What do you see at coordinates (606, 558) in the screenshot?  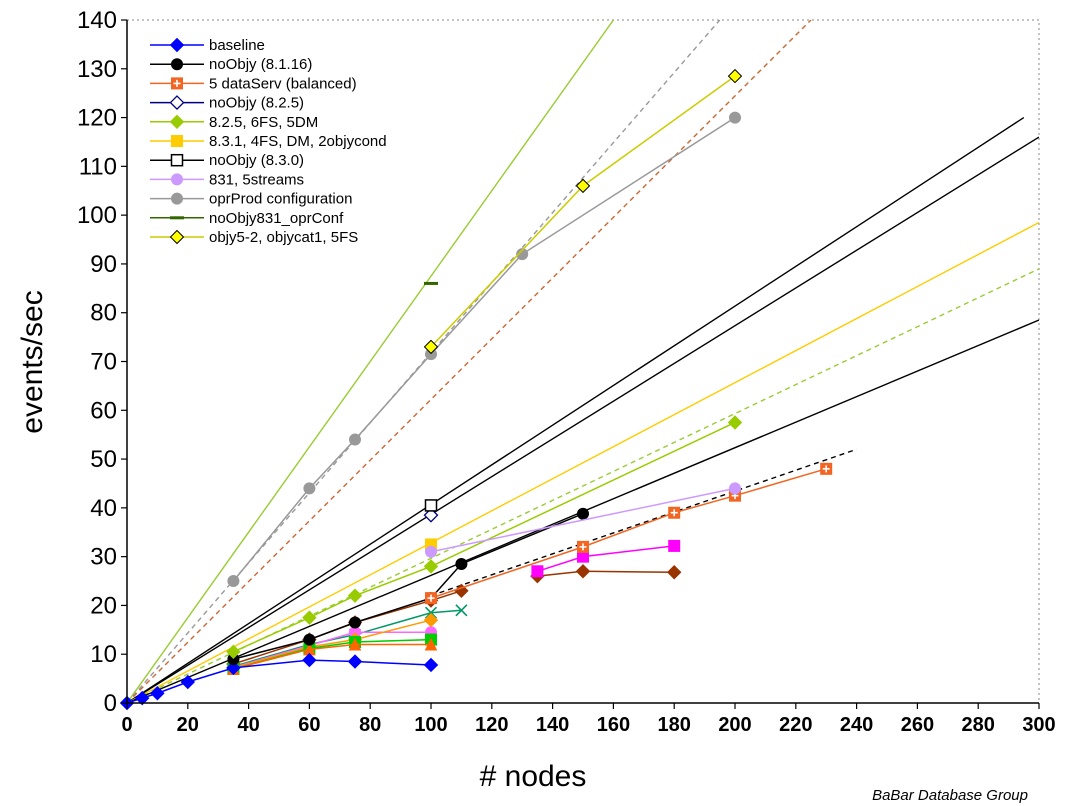 I see `unlabeled-series` at bounding box center [606, 558].